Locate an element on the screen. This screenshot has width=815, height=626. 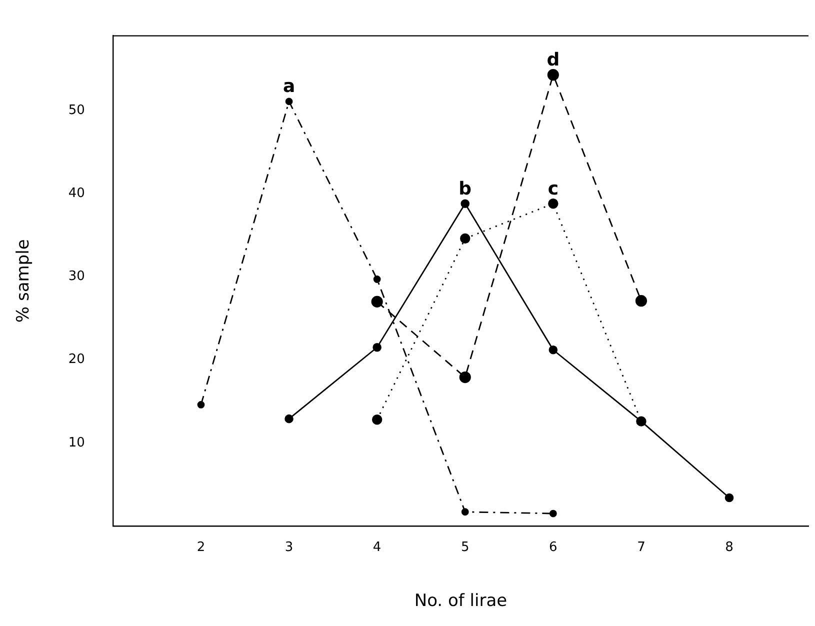
x-tick-label: 2 is located at coordinates (201, 548).